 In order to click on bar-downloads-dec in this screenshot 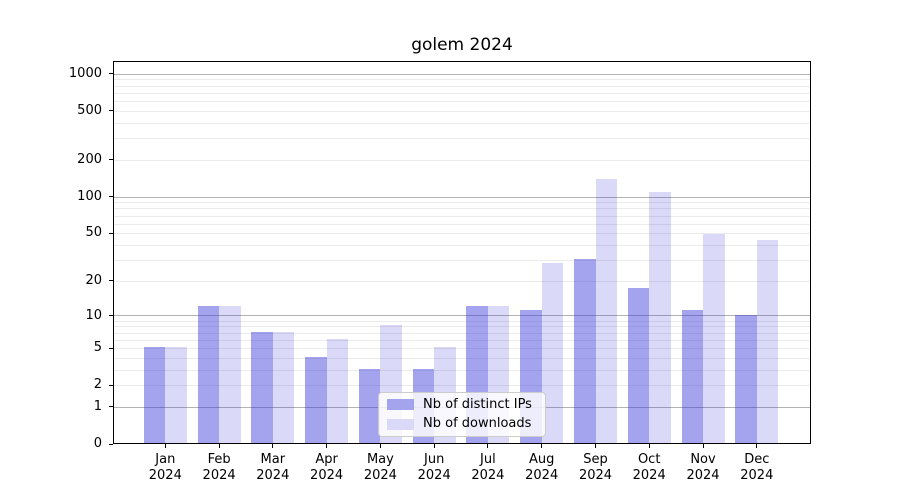, I will do `click(767, 341)`.